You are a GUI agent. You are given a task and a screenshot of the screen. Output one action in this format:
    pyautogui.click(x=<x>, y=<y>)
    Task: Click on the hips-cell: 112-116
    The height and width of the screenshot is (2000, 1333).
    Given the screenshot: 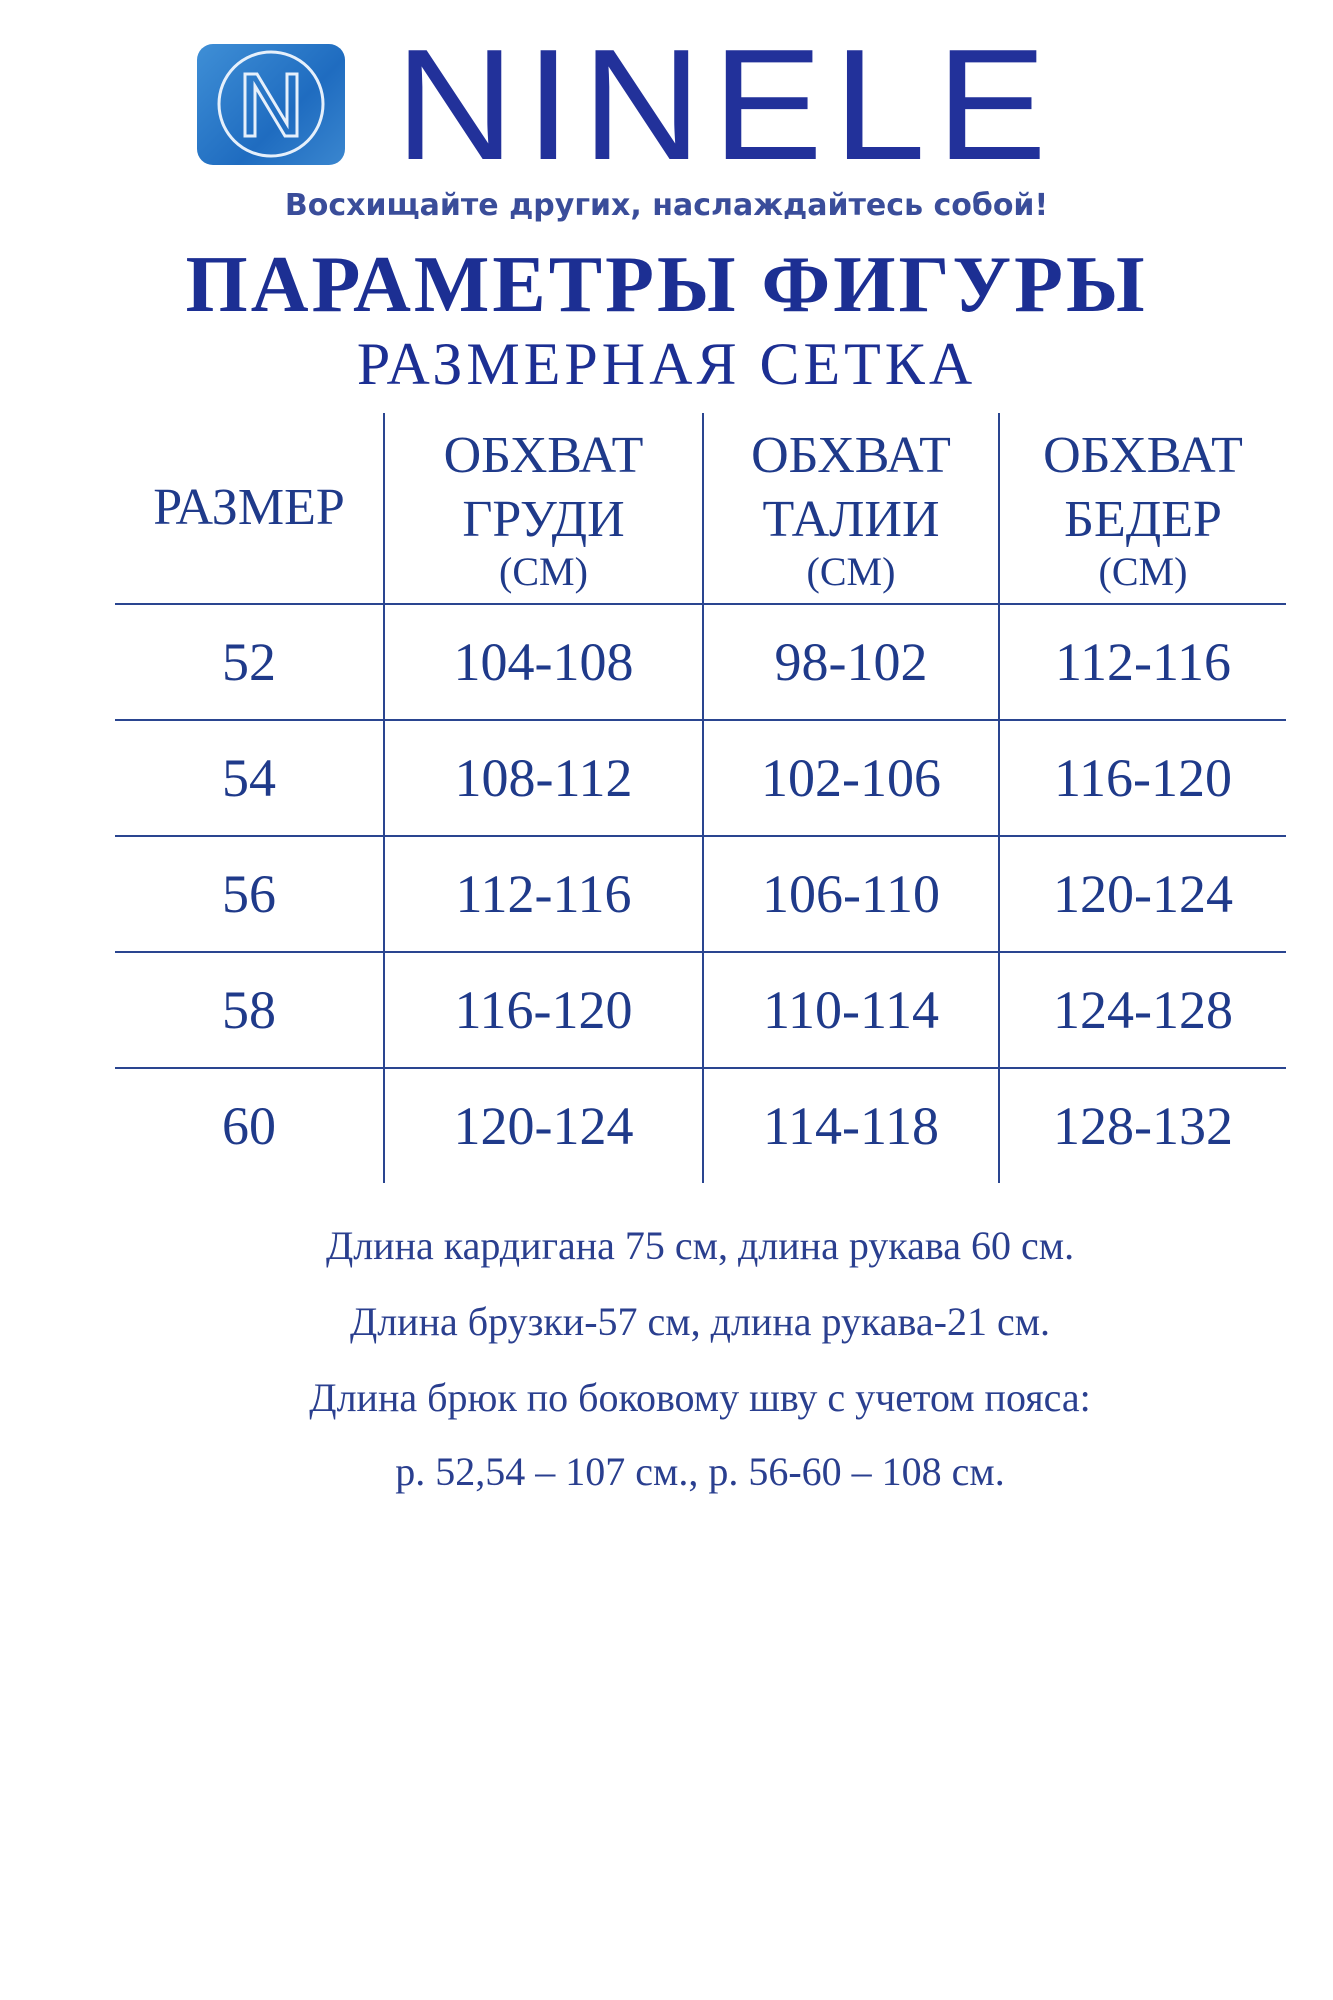 What is the action you would take?
    pyautogui.click(x=1142, y=662)
    